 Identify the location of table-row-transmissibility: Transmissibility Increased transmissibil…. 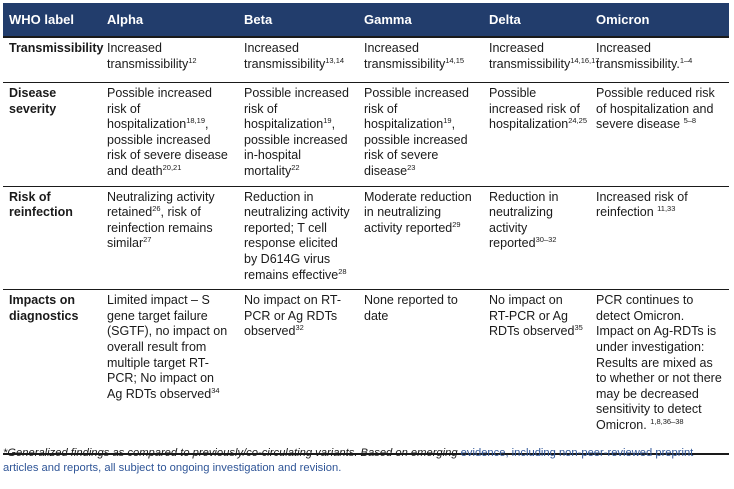
(366, 60).